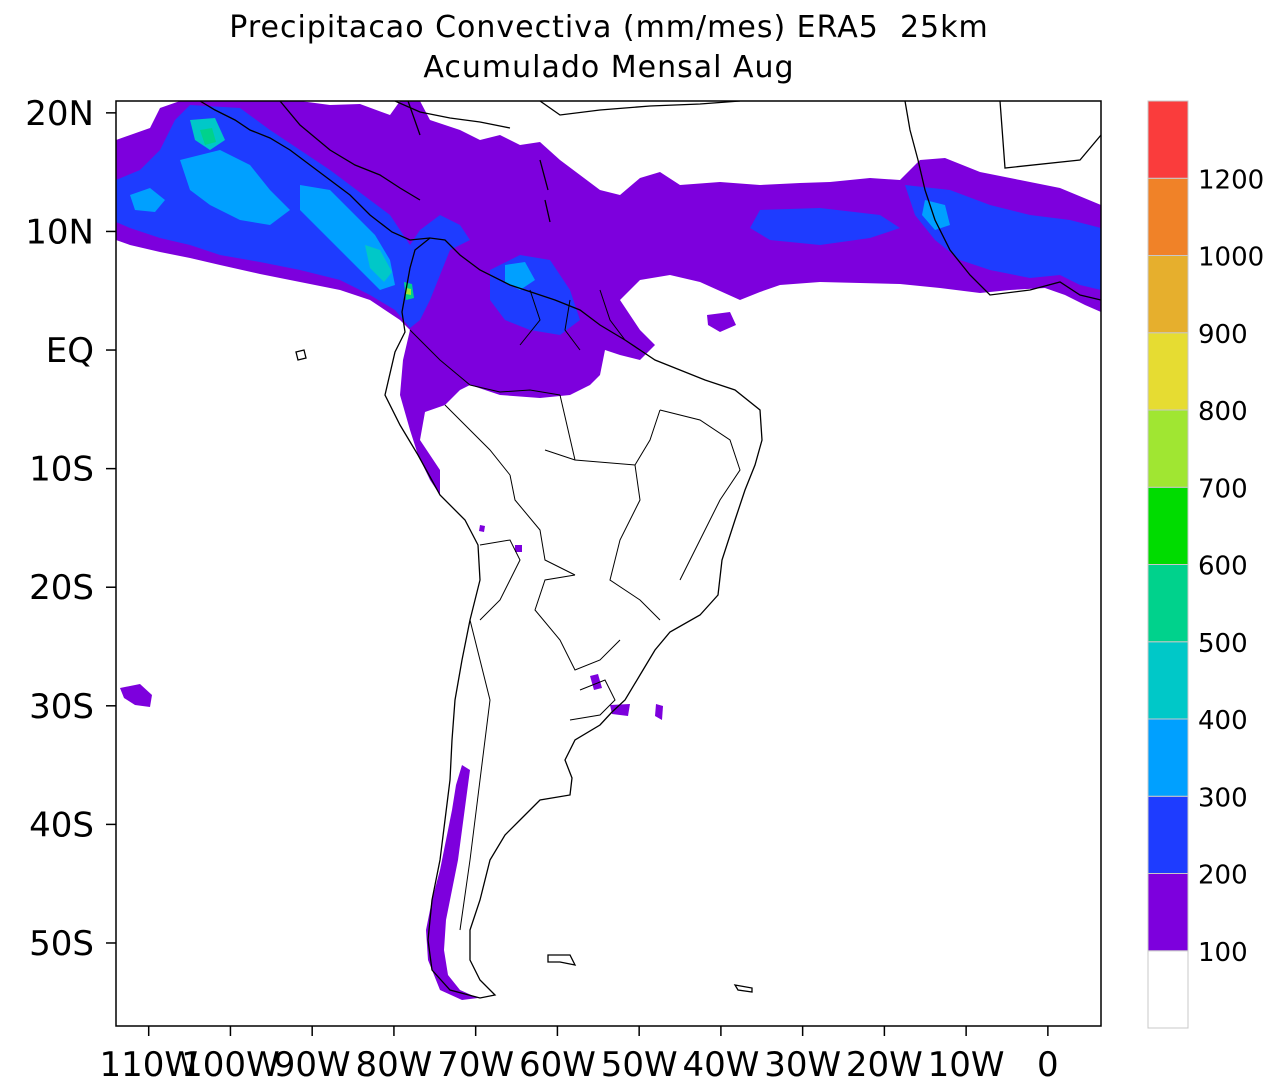  Describe the element at coordinates (720, 1062) in the screenshot. I see `lon-tick-label: 40W` at that location.